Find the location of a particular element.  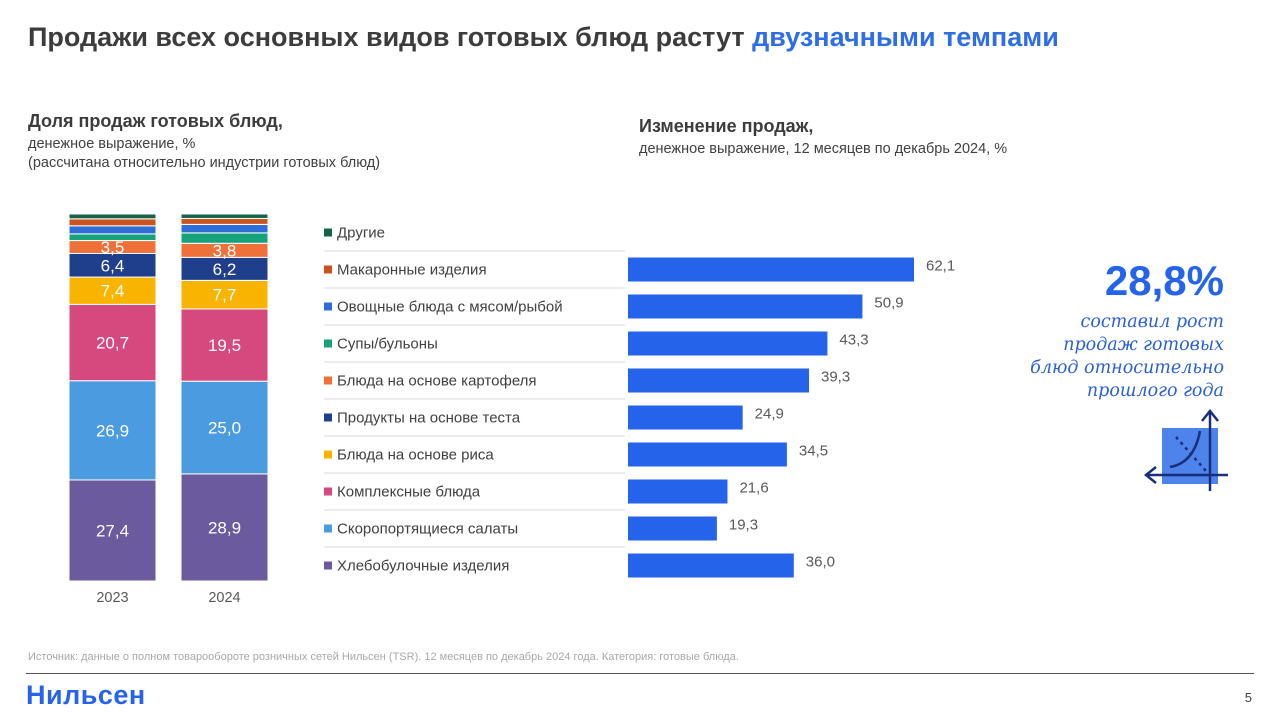

legend-label-4: Блюда на основе картофеля is located at coordinates (437, 381).